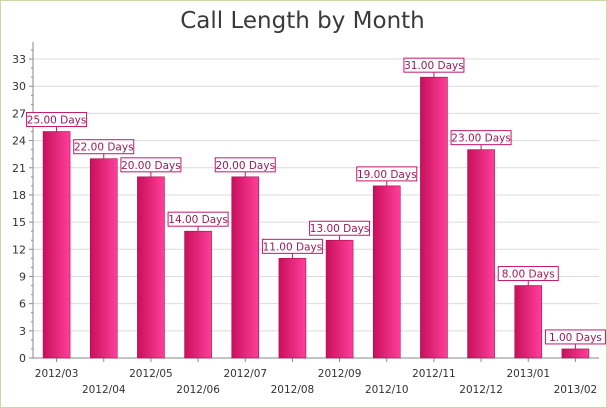 Image resolution: width=607 pixels, height=408 pixels. What do you see at coordinates (19, 168) in the screenshot?
I see `y-tick-label: 21` at bounding box center [19, 168].